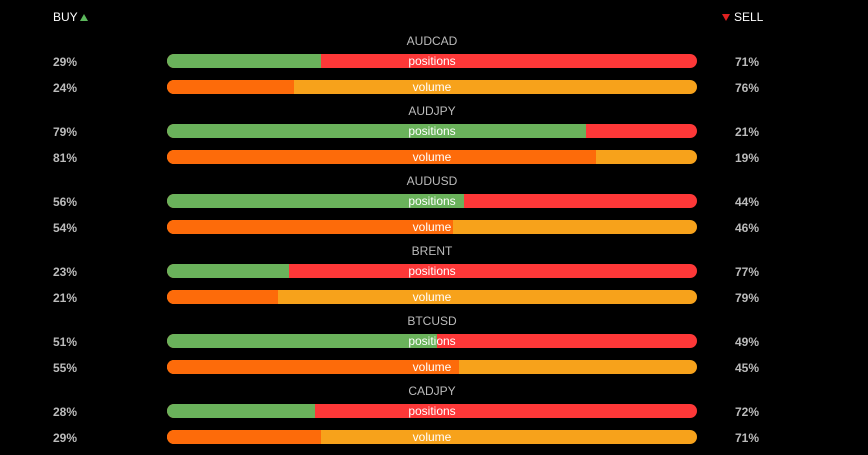 The height and width of the screenshot is (455, 868). I want to click on volume-row: 55% volume 45%, so click(434, 367).